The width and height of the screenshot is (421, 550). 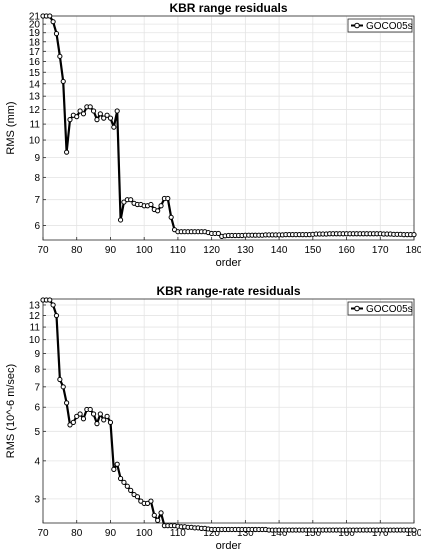 What do you see at coordinates (11, 127) in the screenshot?
I see `y-axis-label: RMS (mm)` at bounding box center [11, 127].